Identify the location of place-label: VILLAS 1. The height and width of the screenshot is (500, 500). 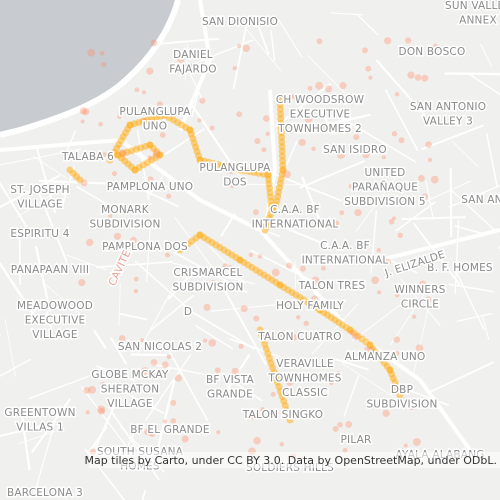
(40, 428).